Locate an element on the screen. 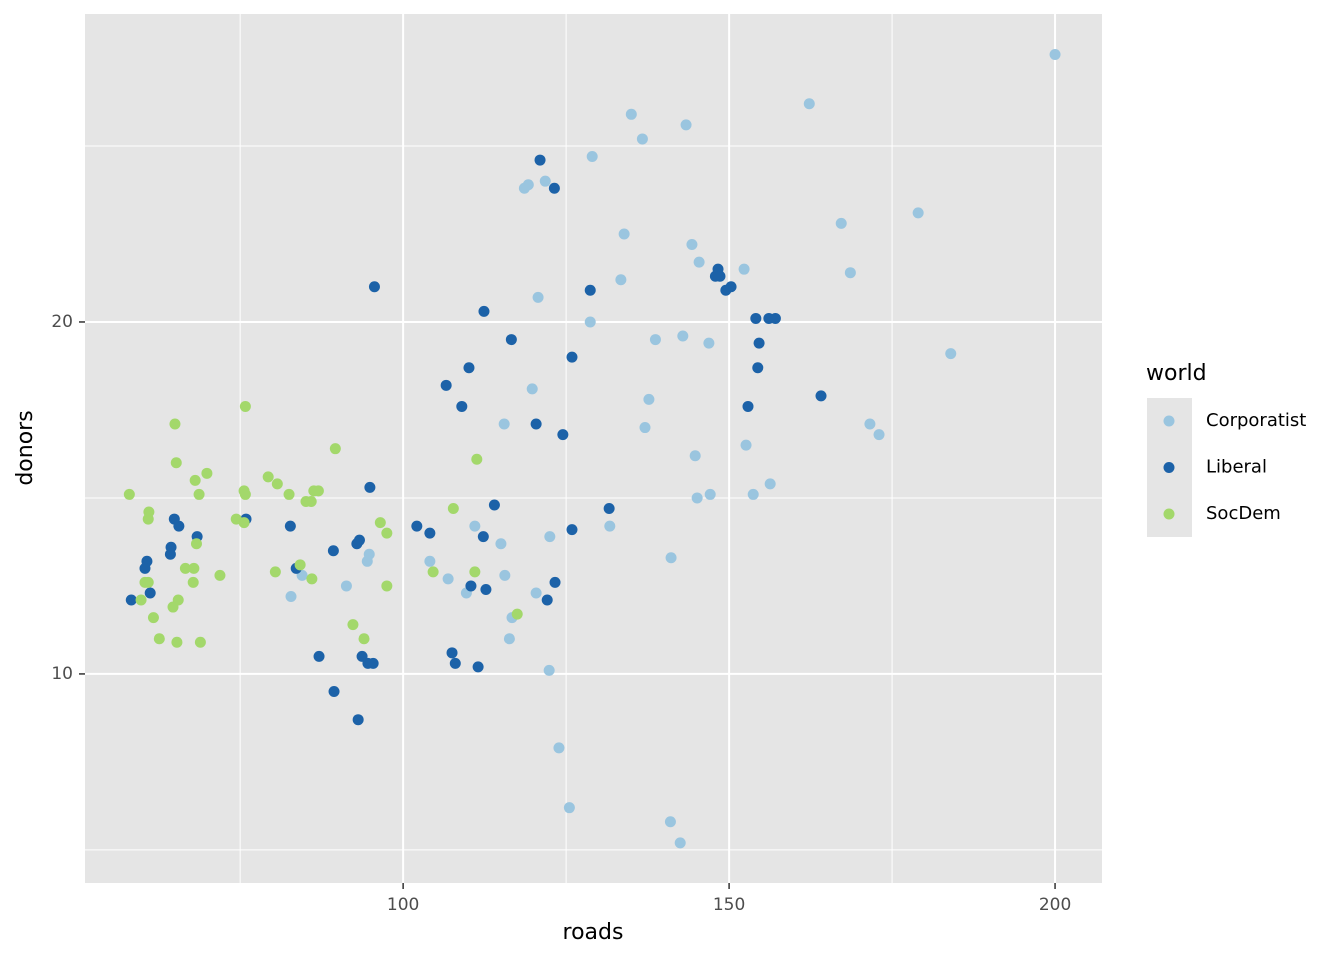 The height and width of the screenshot is (960, 1344). y-tick-label: 20 is located at coordinates (62, 322).